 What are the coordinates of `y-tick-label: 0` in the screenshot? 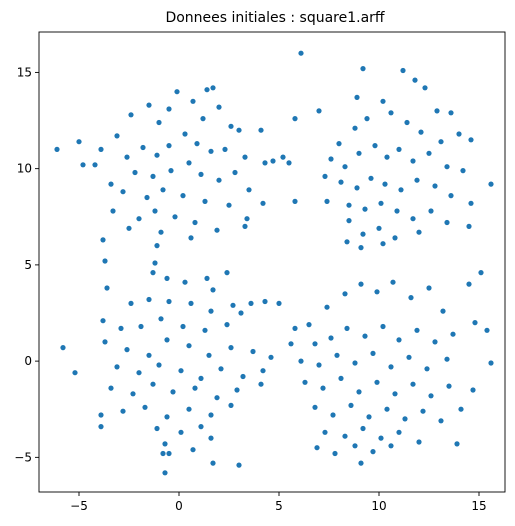 It's located at (28, 361).